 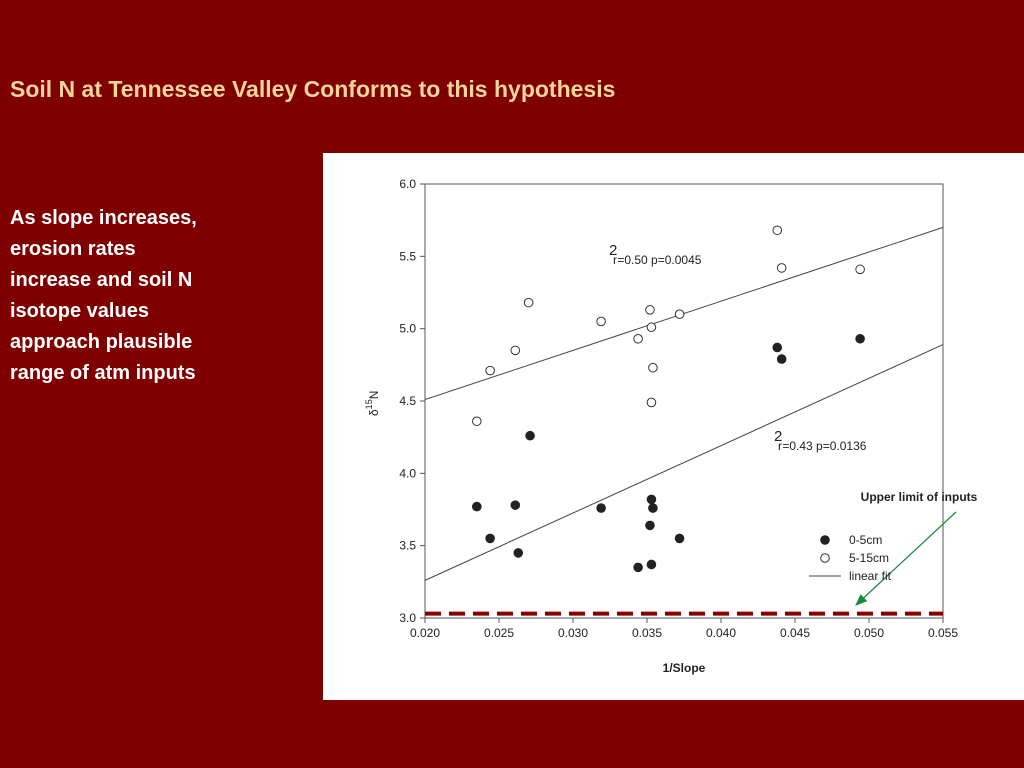 What do you see at coordinates (906, 558) in the screenshot?
I see `reference-arrow` at bounding box center [906, 558].